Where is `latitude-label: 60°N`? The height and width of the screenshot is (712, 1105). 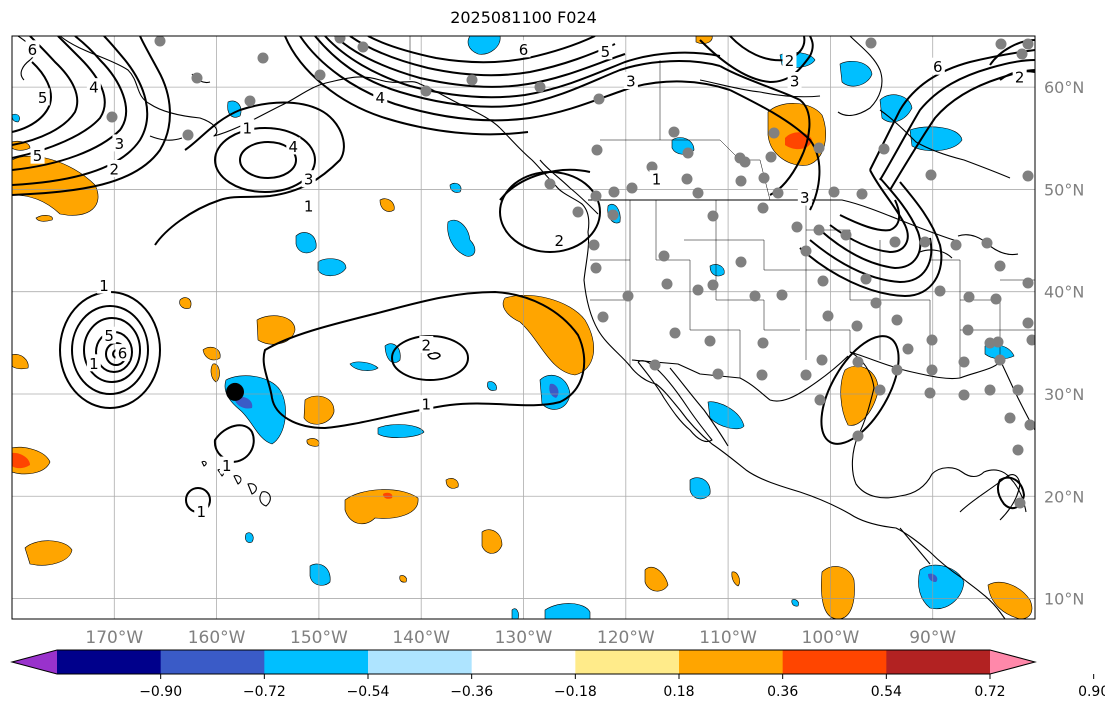 latitude-label: 60°N is located at coordinates (1064, 87).